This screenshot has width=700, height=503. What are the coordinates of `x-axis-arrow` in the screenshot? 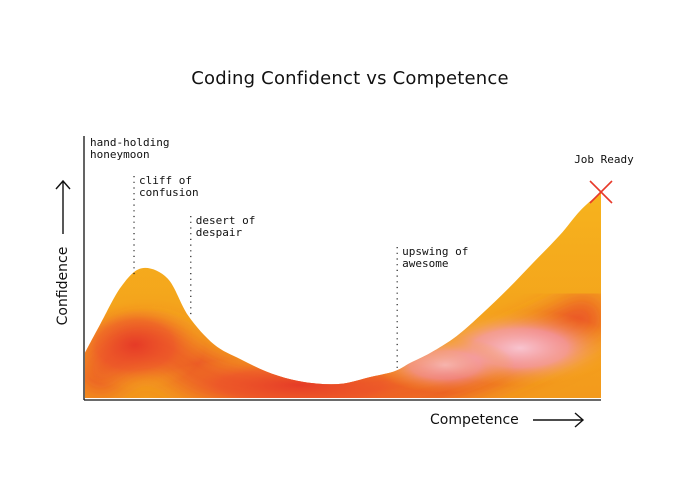 It's located at (559, 420).